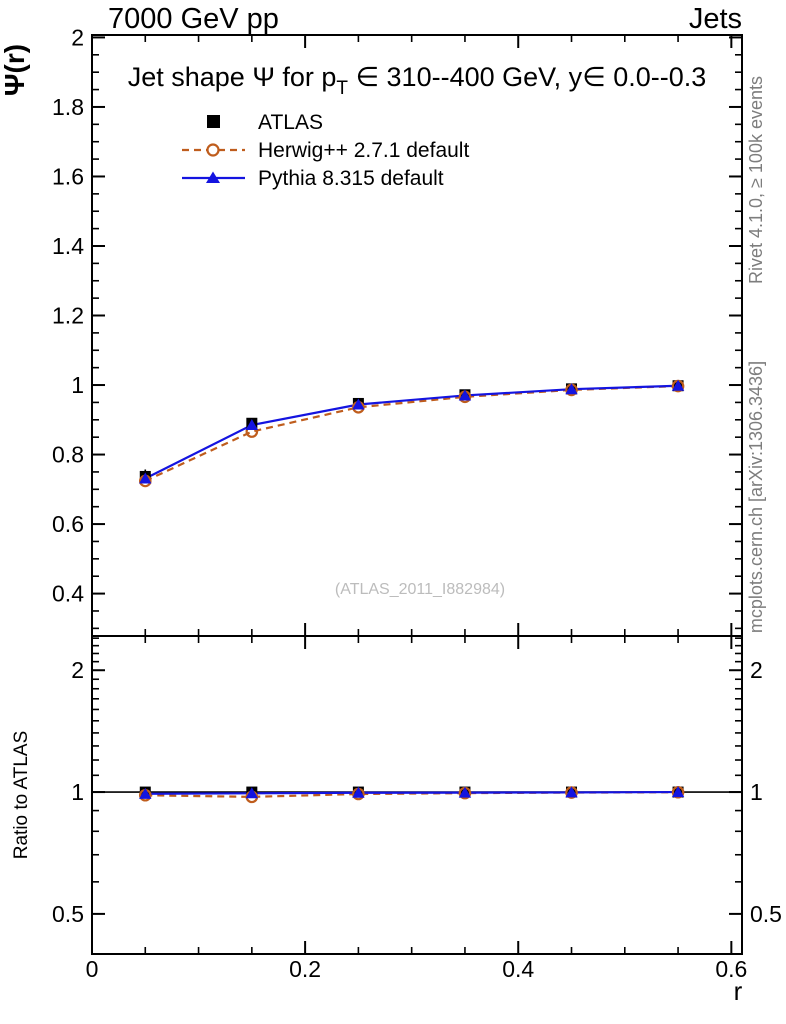  Describe the element at coordinates (213, 121) in the screenshot. I see `atlas-square-icon` at that location.